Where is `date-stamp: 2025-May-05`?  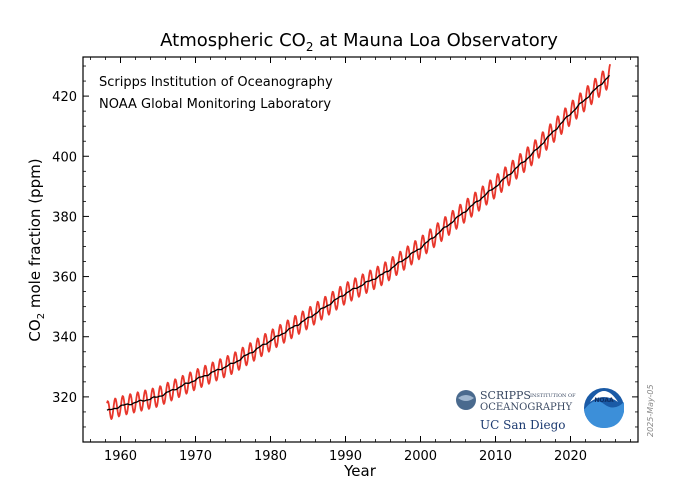
date-stamp: 2025-May-05 is located at coordinates (650, 410).